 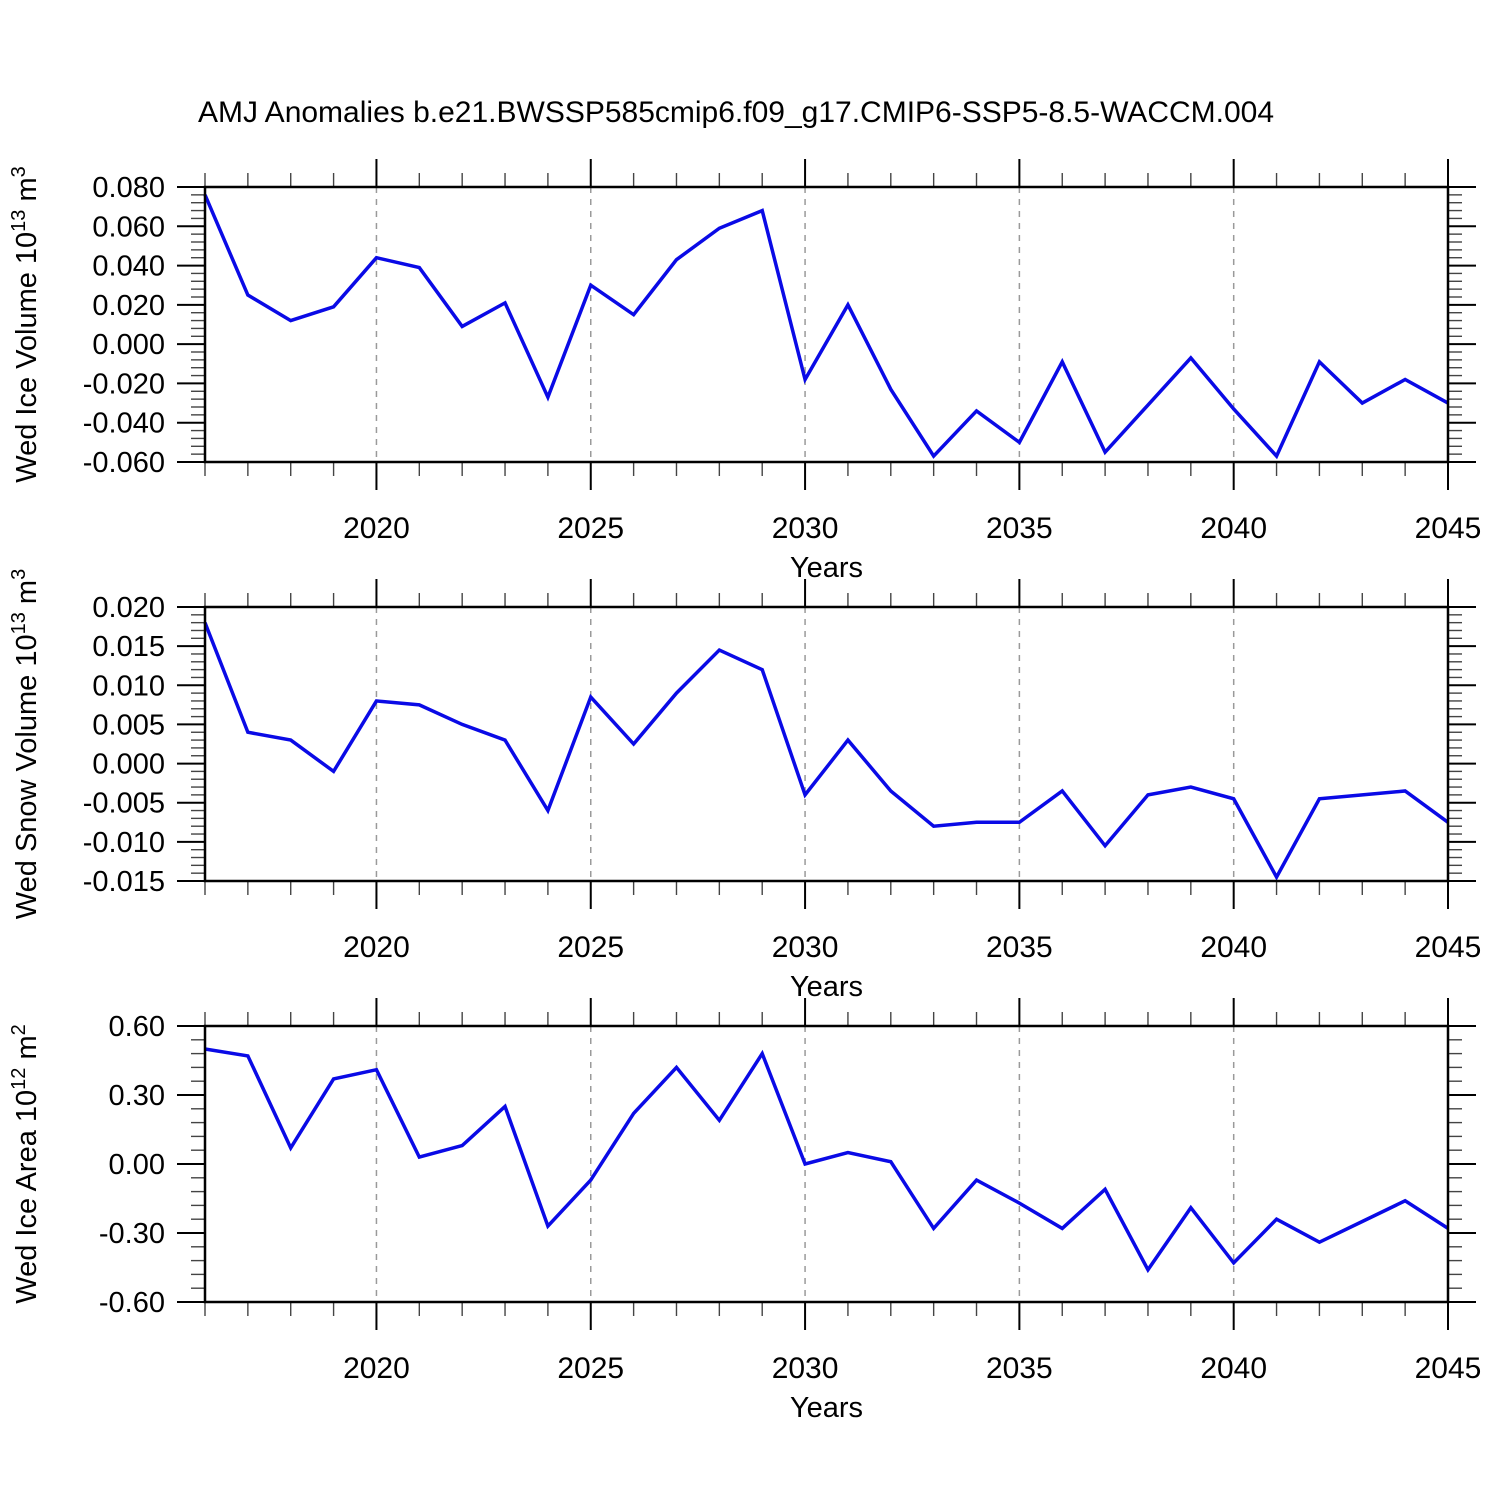 What do you see at coordinates (124, 843) in the screenshot?
I see `y-tick-label: -0.010` at bounding box center [124, 843].